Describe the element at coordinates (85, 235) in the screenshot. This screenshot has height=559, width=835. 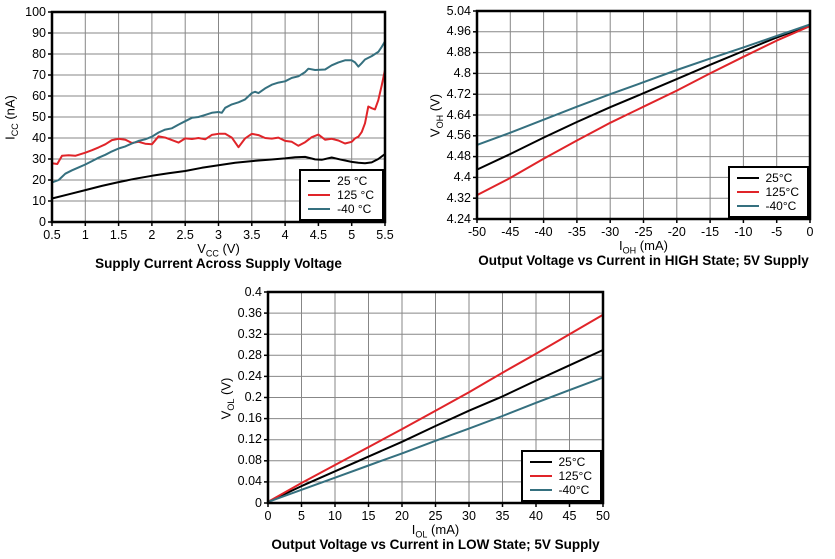
I see `x-tick-label: 1` at that location.